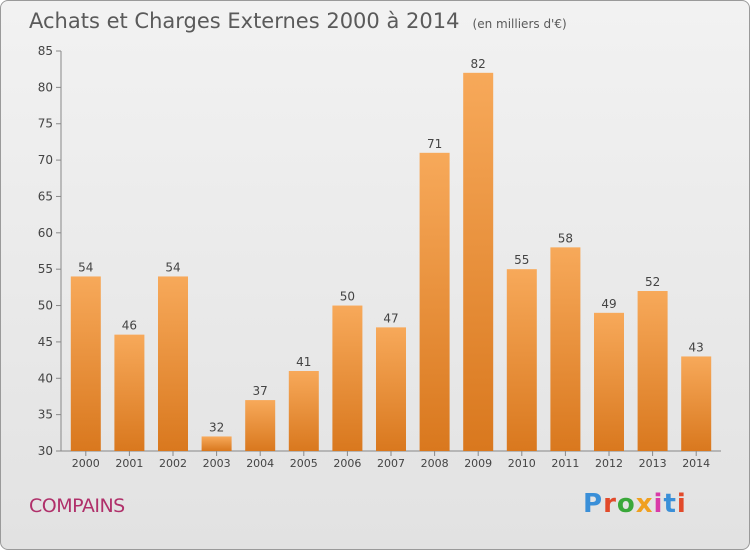 The width and height of the screenshot is (750, 550). What do you see at coordinates (45, 160) in the screenshot?
I see `y-tick-label: 70` at bounding box center [45, 160].